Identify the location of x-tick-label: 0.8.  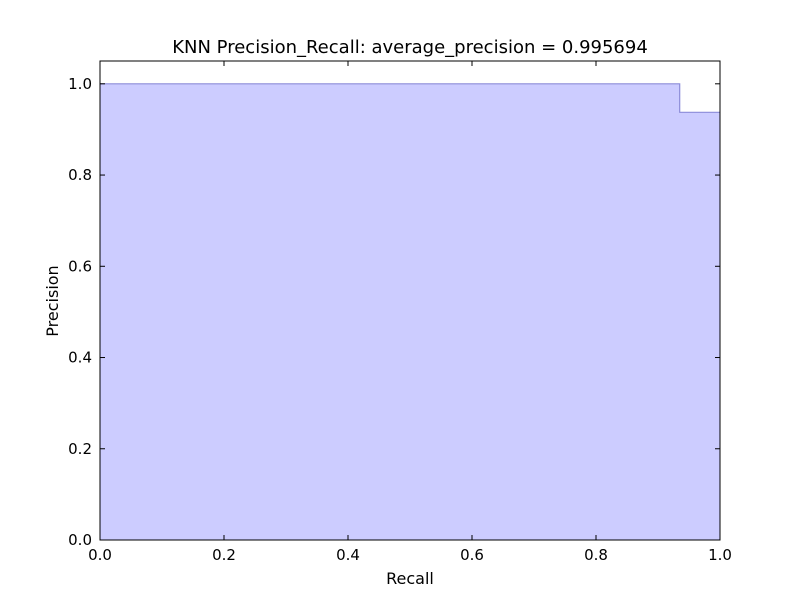
(596, 555).